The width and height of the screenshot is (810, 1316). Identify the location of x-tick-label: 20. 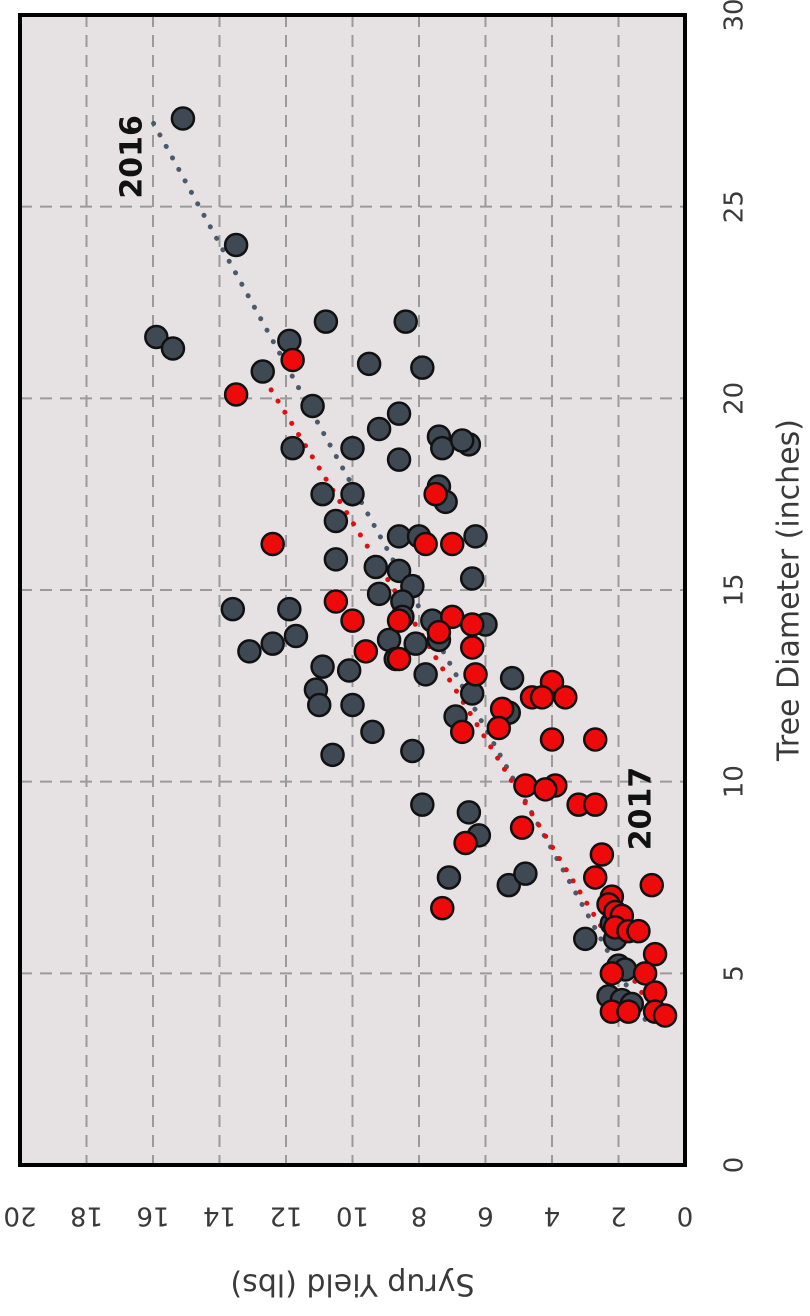
(735, 398).